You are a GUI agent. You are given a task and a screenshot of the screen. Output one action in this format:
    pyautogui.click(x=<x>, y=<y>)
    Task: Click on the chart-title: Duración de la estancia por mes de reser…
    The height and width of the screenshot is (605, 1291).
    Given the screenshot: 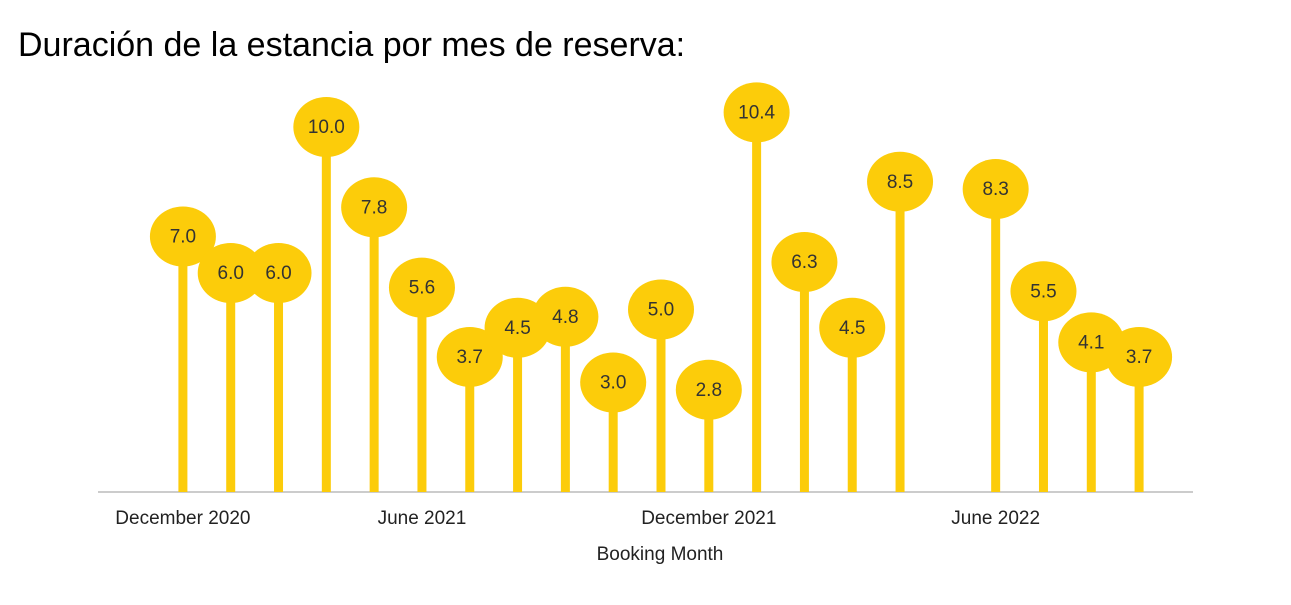 What is the action you would take?
    pyautogui.click(x=351, y=45)
    